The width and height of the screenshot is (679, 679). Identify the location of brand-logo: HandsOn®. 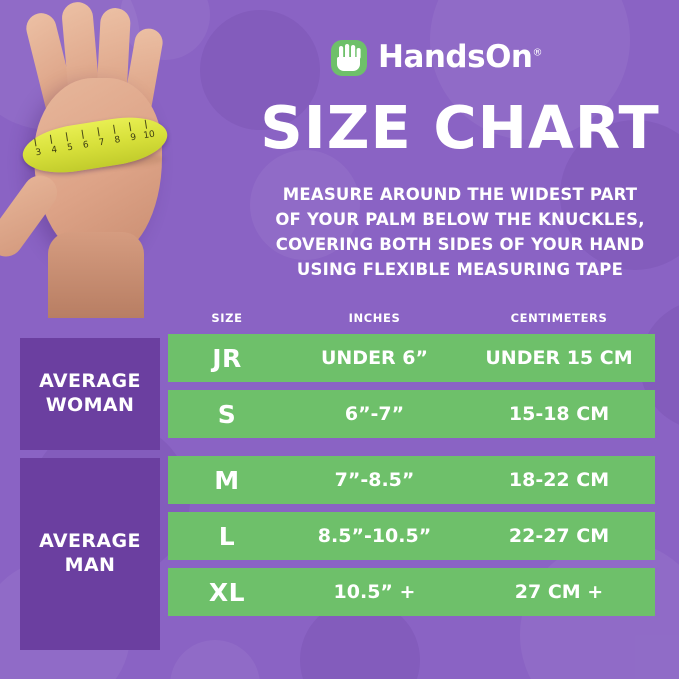
(436, 57).